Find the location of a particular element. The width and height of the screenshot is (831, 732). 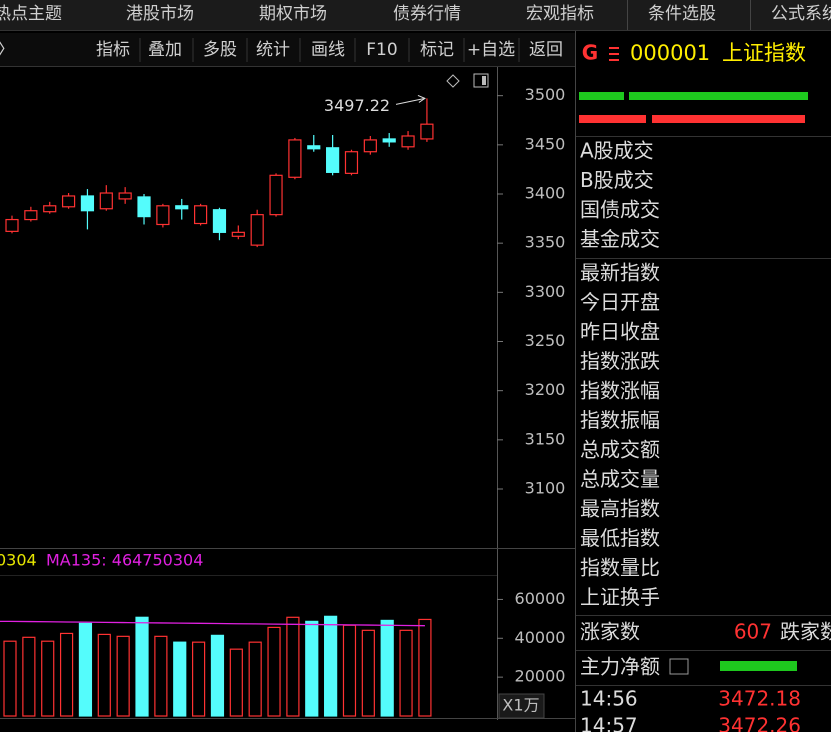

annotation-arrowhead is located at coordinates (421, 98).